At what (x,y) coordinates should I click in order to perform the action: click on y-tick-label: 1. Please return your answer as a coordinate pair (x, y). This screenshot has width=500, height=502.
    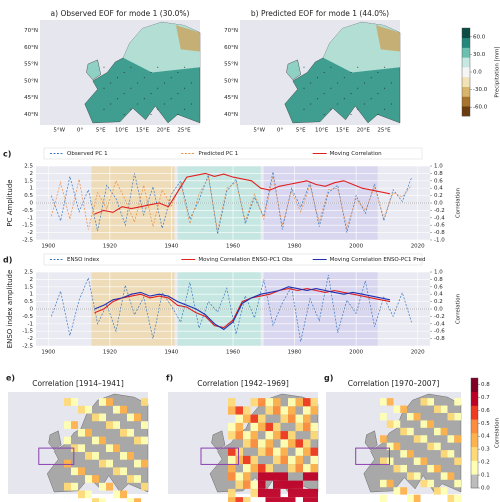
    Looking at the image, I should click on (32, 295).